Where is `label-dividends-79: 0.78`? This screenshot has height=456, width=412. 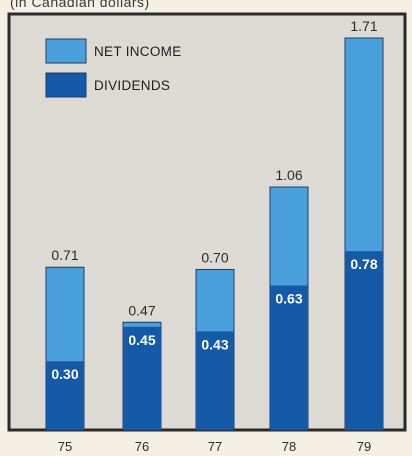
label-dividends-79: 0.78 is located at coordinates (363, 264).